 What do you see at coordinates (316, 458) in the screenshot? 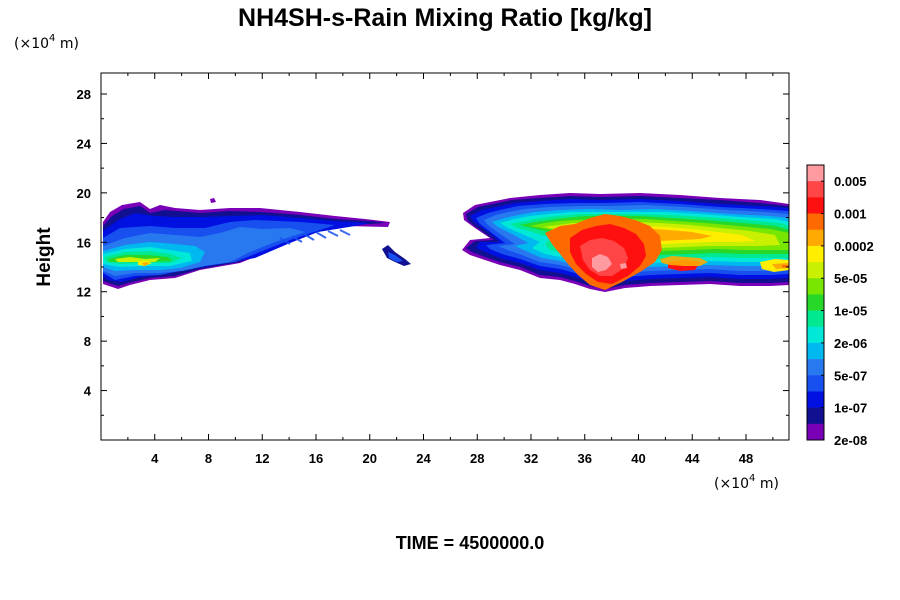
I see `x-tick-label: 16` at bounding box center [316, 458].